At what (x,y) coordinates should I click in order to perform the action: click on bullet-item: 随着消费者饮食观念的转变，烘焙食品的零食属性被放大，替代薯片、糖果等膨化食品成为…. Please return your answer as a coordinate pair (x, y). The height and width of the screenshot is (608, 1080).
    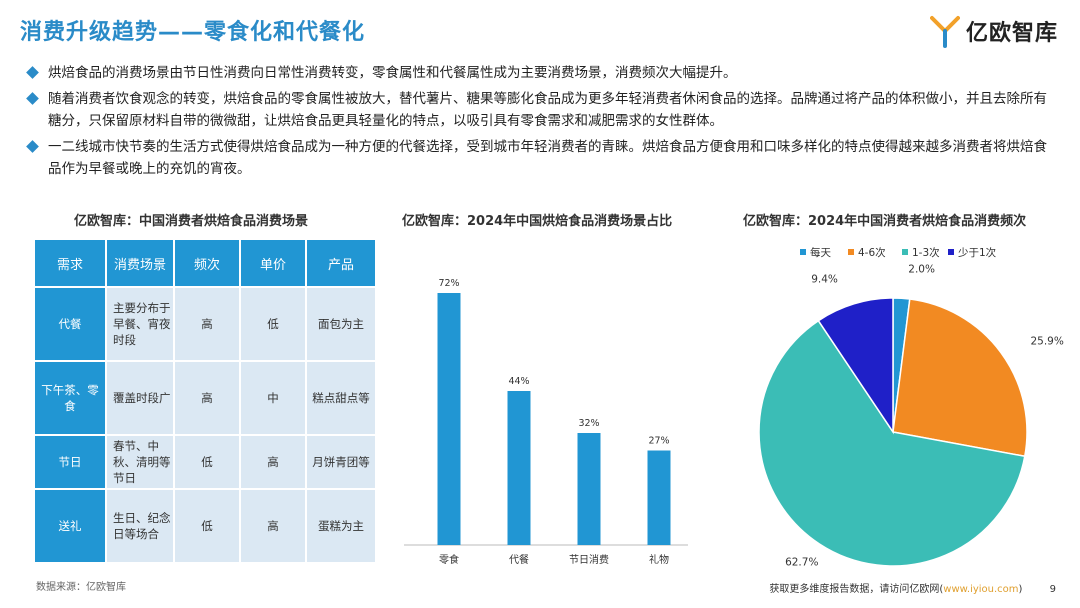
    Looking at the image, I should click on (542, 110).